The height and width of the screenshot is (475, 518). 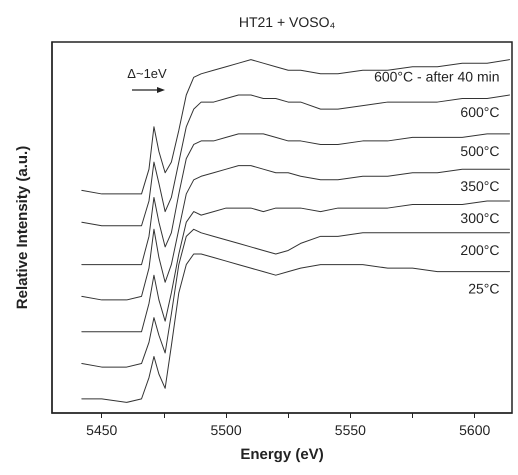 What do you see at coordinates (350, 430) in the screenshot?
I see `x-tick-label: 5550` at bounding box center [350, 430].